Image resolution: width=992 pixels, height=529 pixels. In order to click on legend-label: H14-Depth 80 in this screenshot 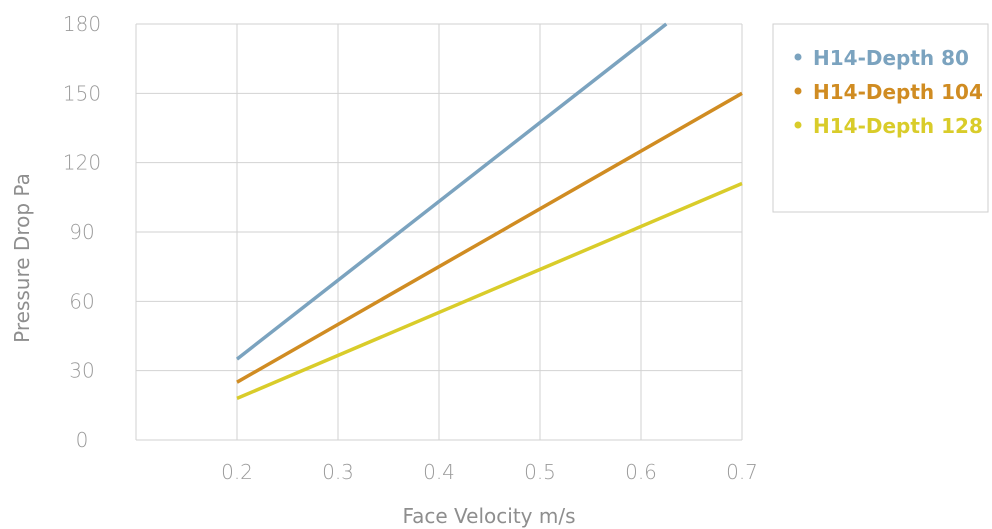, I will do `click(891, 58)`.